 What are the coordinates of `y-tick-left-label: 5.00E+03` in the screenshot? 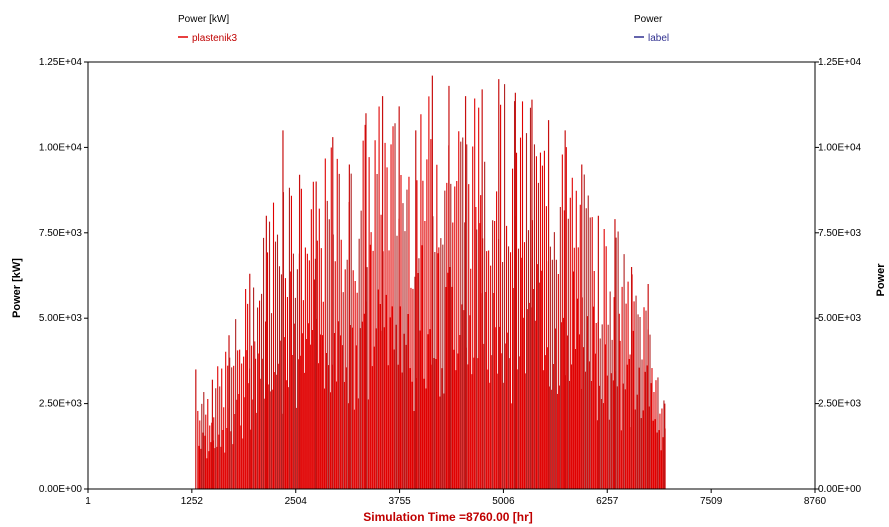 It's located at (61, 318).